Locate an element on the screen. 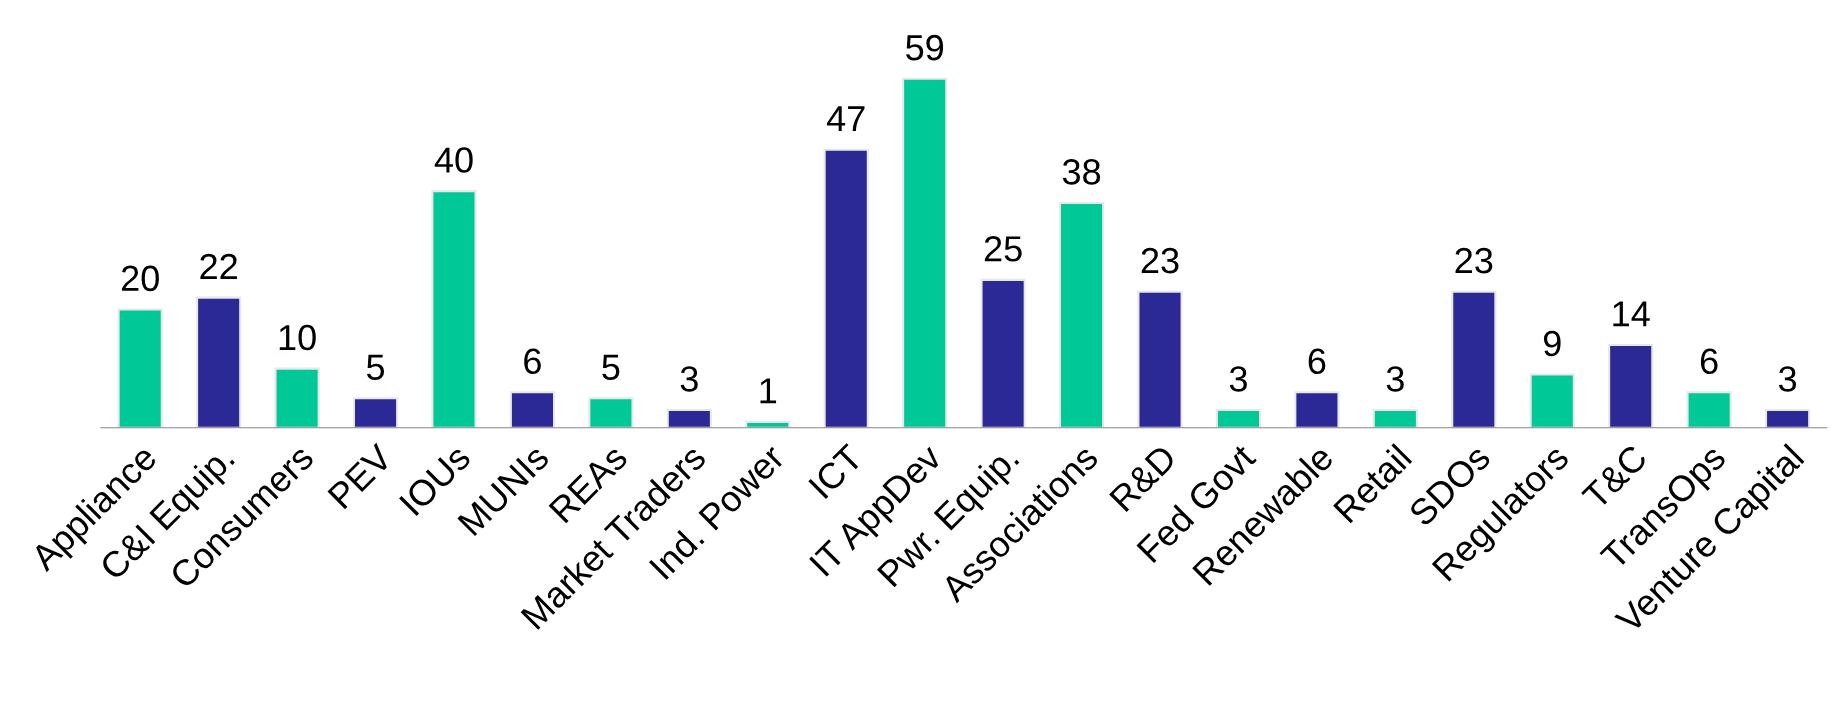 This screenshot has height=725, width=1836. data-label: 10 is located at coordinates (297, 337).